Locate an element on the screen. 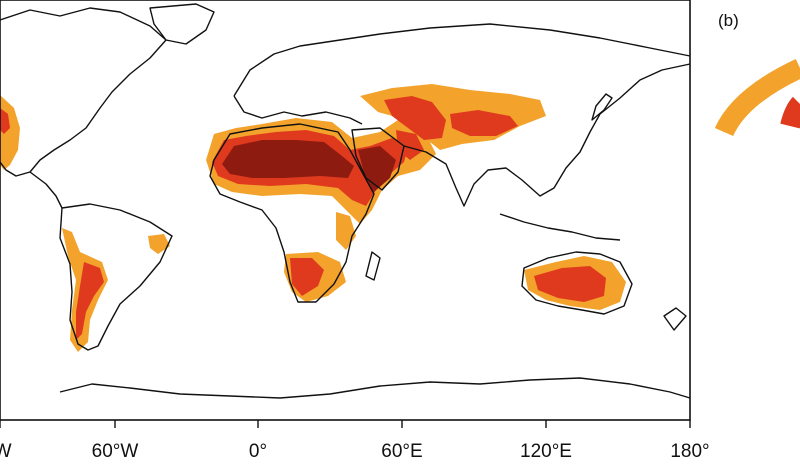 This screenshot has height=464, width=800. longitude-tick-labels: °W 60°W 0° 60°E 120°E 180° is located at coordinates (355, 451).